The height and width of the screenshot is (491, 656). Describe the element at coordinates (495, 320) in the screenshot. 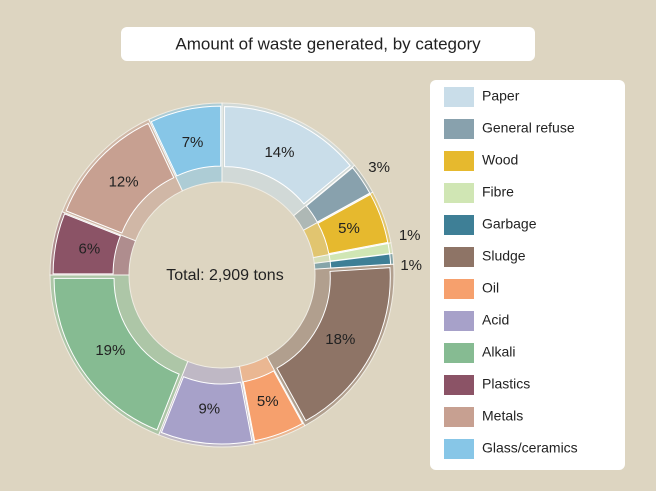

I see `legend-label: Acid` at that location.